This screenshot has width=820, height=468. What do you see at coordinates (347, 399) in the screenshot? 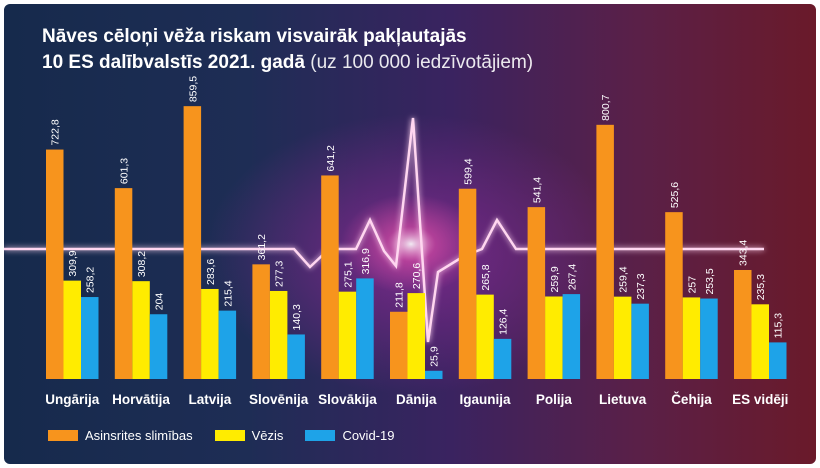
I see `category-label: Slovākija` at bounding box center [347, 399].